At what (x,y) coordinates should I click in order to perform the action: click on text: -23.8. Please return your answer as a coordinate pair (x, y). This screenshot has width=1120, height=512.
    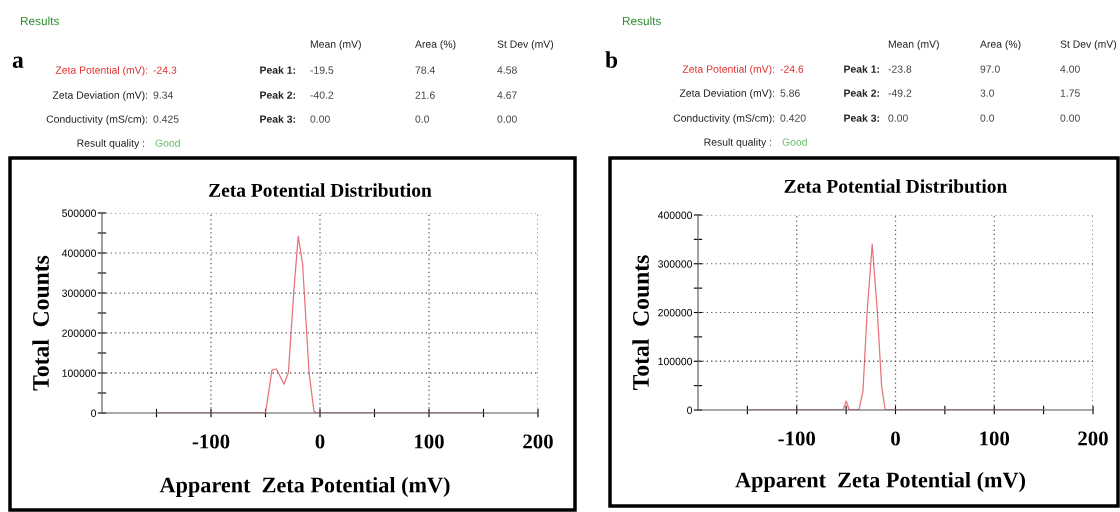
    Looking at the image, I should click on (900, 69).